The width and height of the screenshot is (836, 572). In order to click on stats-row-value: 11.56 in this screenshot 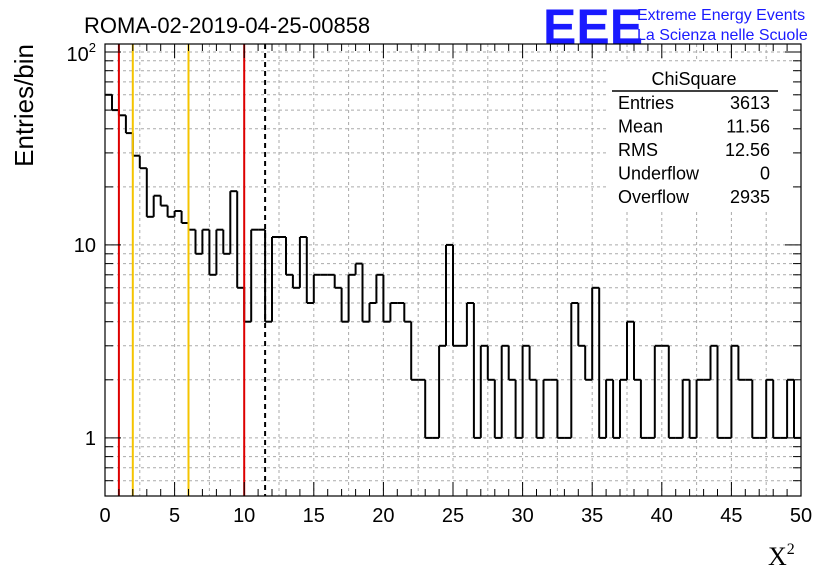, I will do `click(748, 127)`.